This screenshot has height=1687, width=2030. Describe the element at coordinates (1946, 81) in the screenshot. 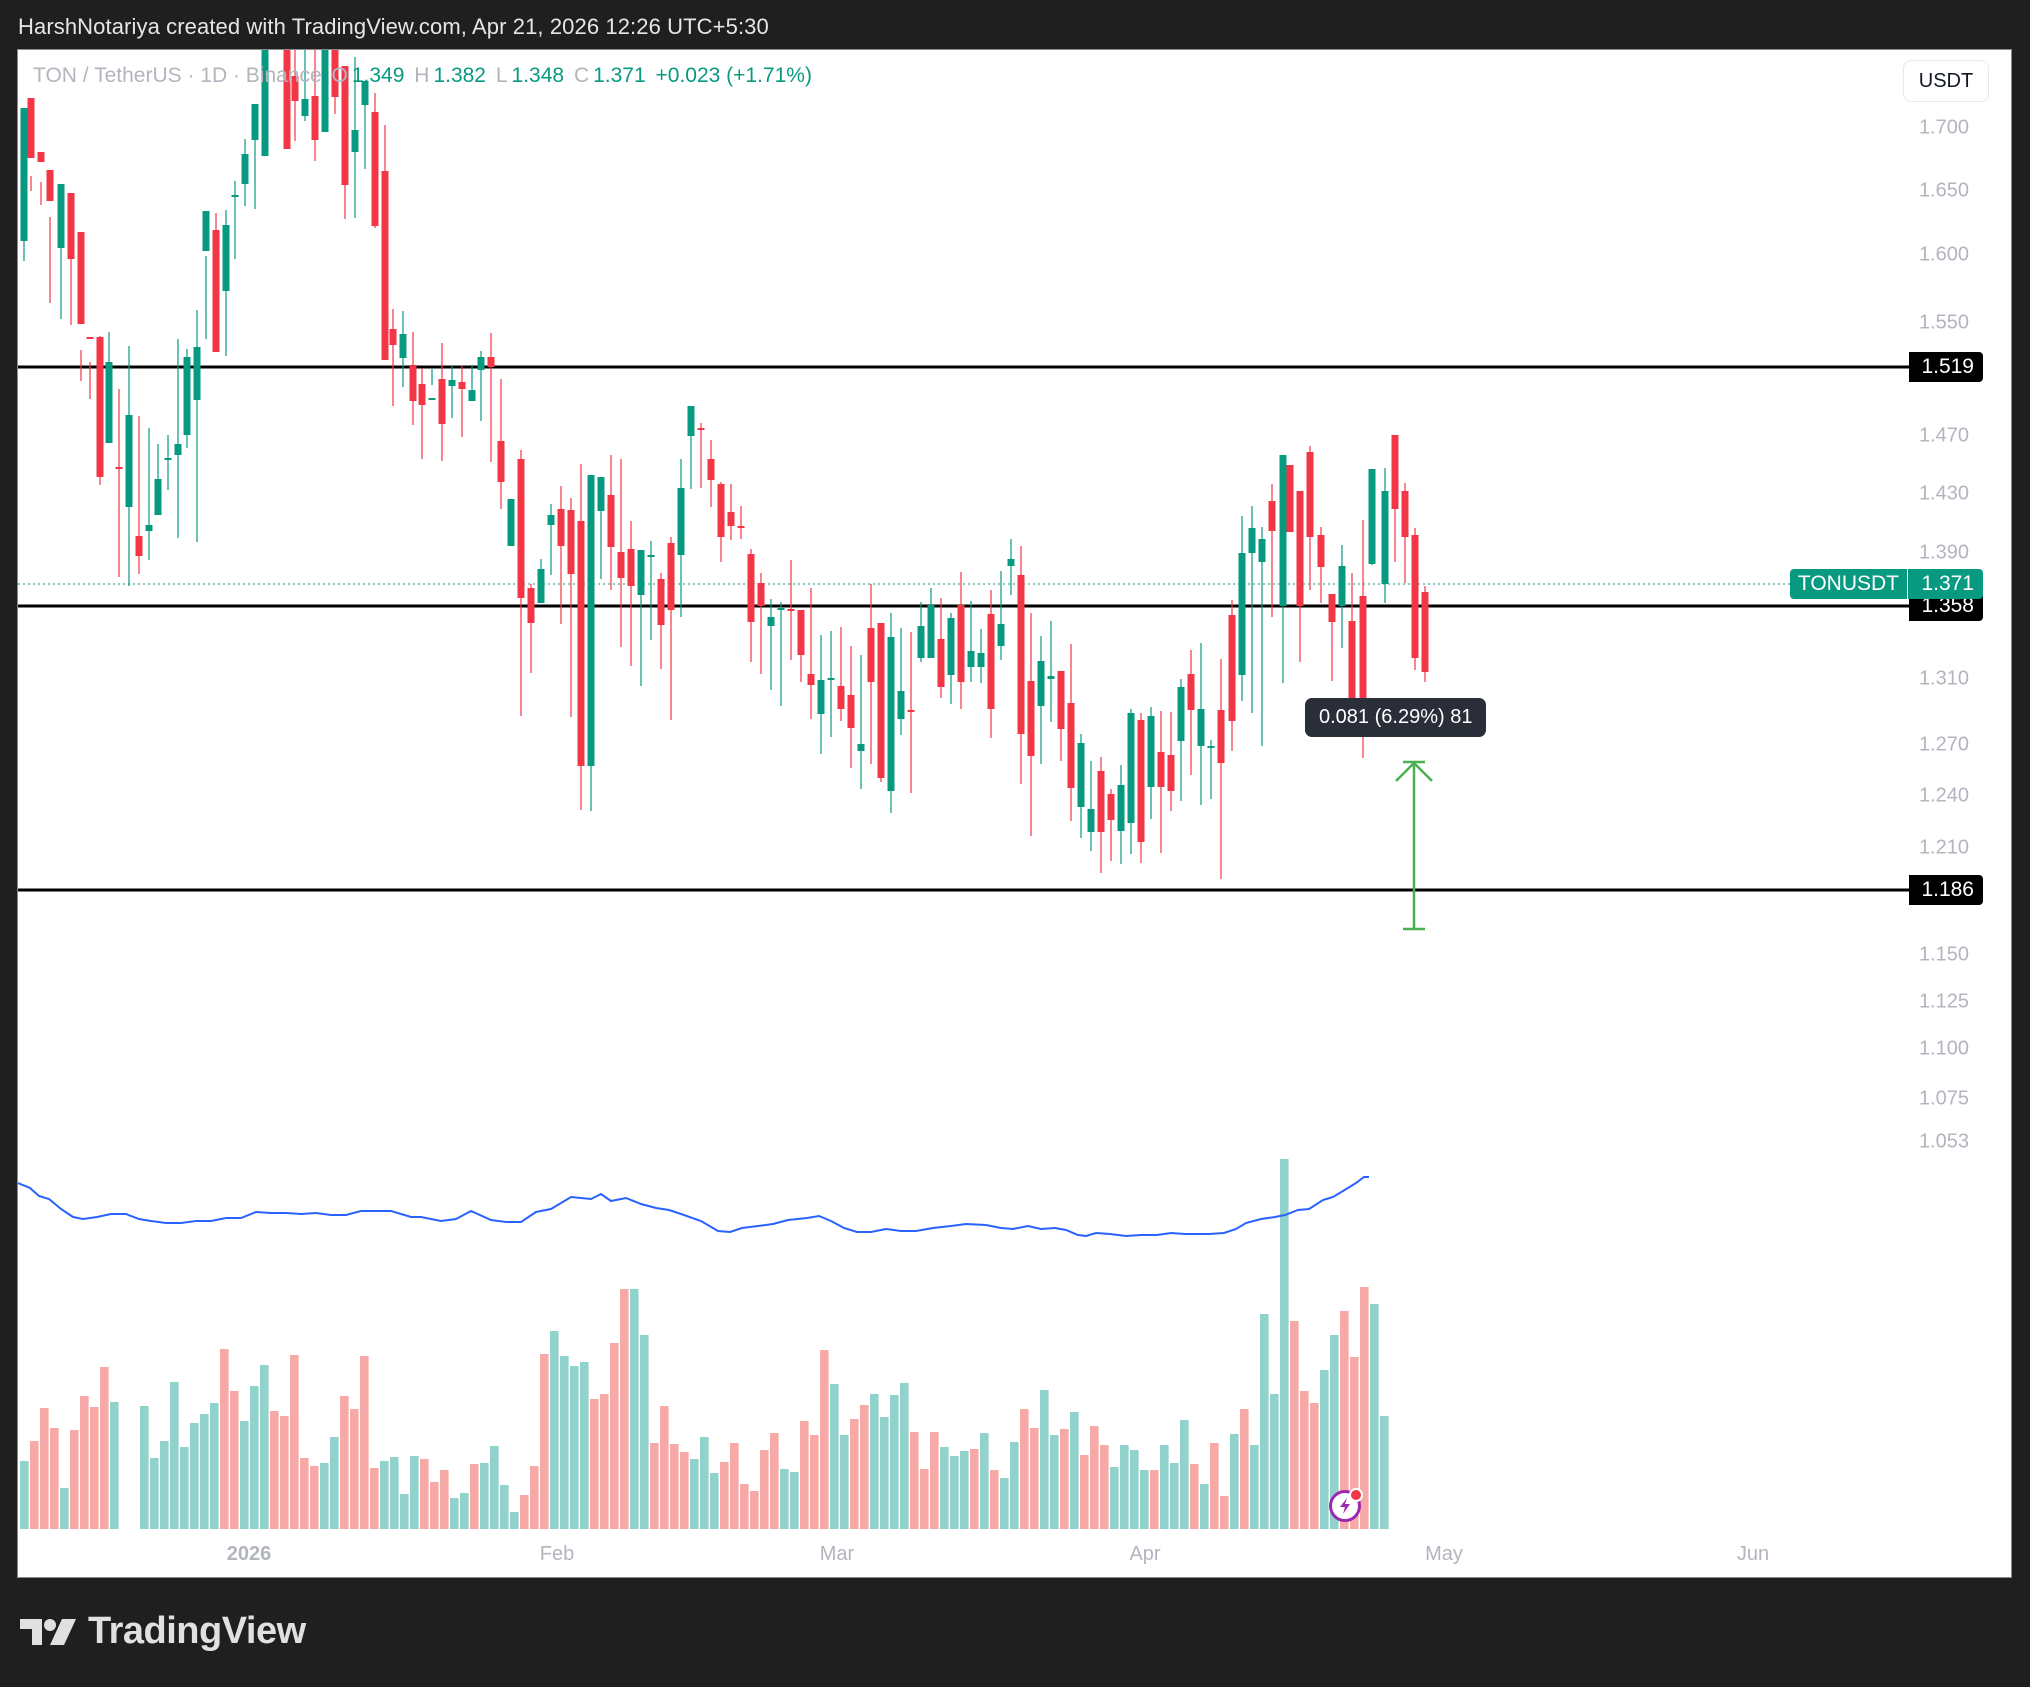

I see `currency-button: USDT` at that location.